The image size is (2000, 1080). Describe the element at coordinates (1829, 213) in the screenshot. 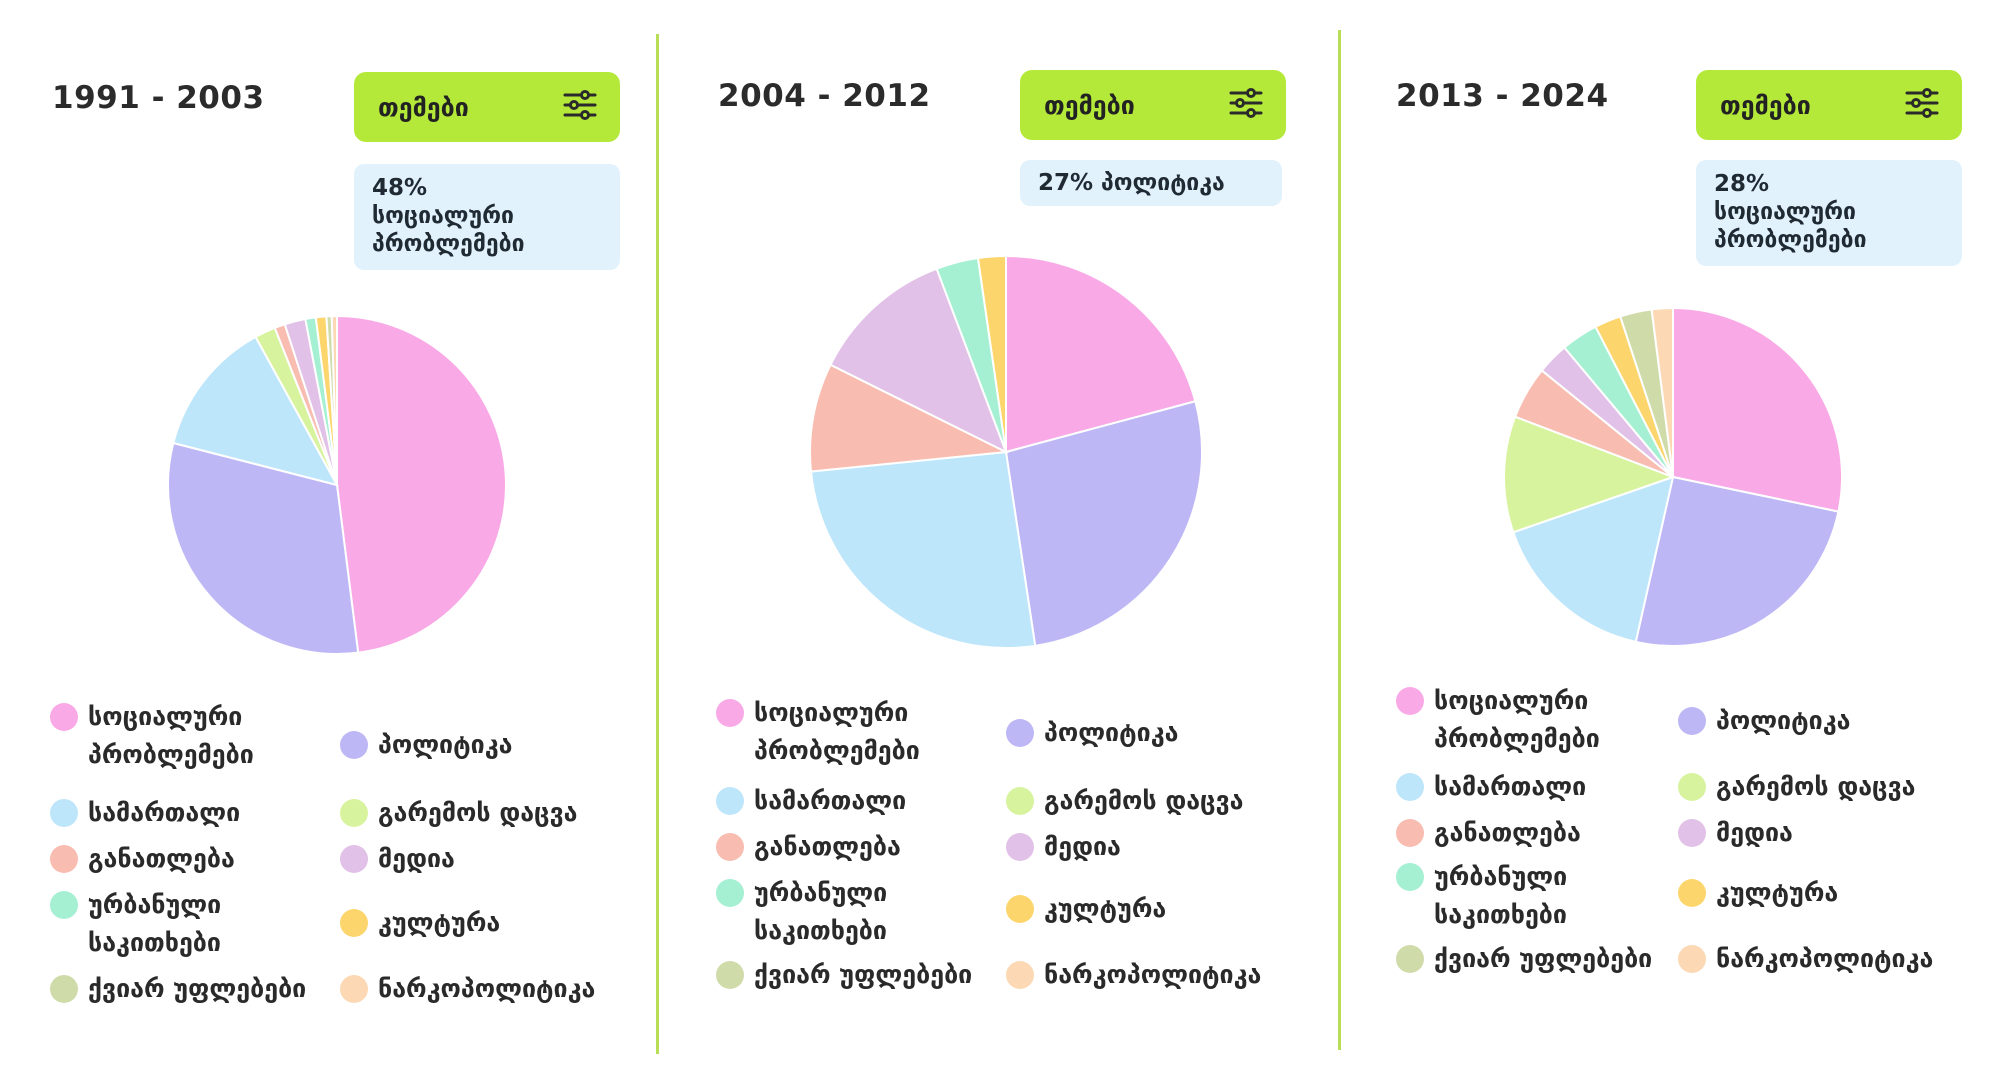

I see `top-category-badge: 28% სოციალური პრობლემები` at that location.